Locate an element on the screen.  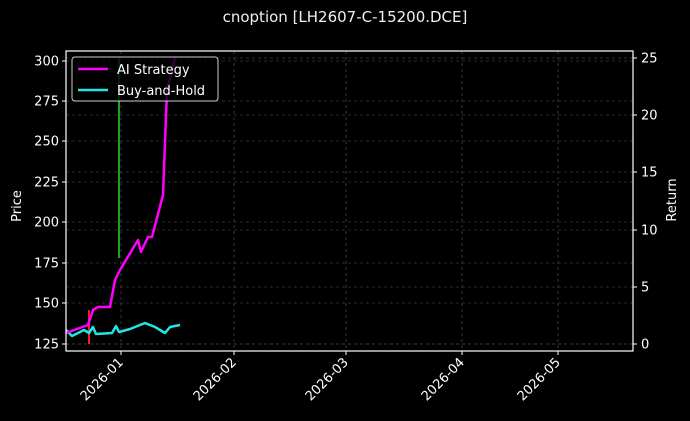
date-tick-label: 2026-05 is located at coordinates (539, 379).